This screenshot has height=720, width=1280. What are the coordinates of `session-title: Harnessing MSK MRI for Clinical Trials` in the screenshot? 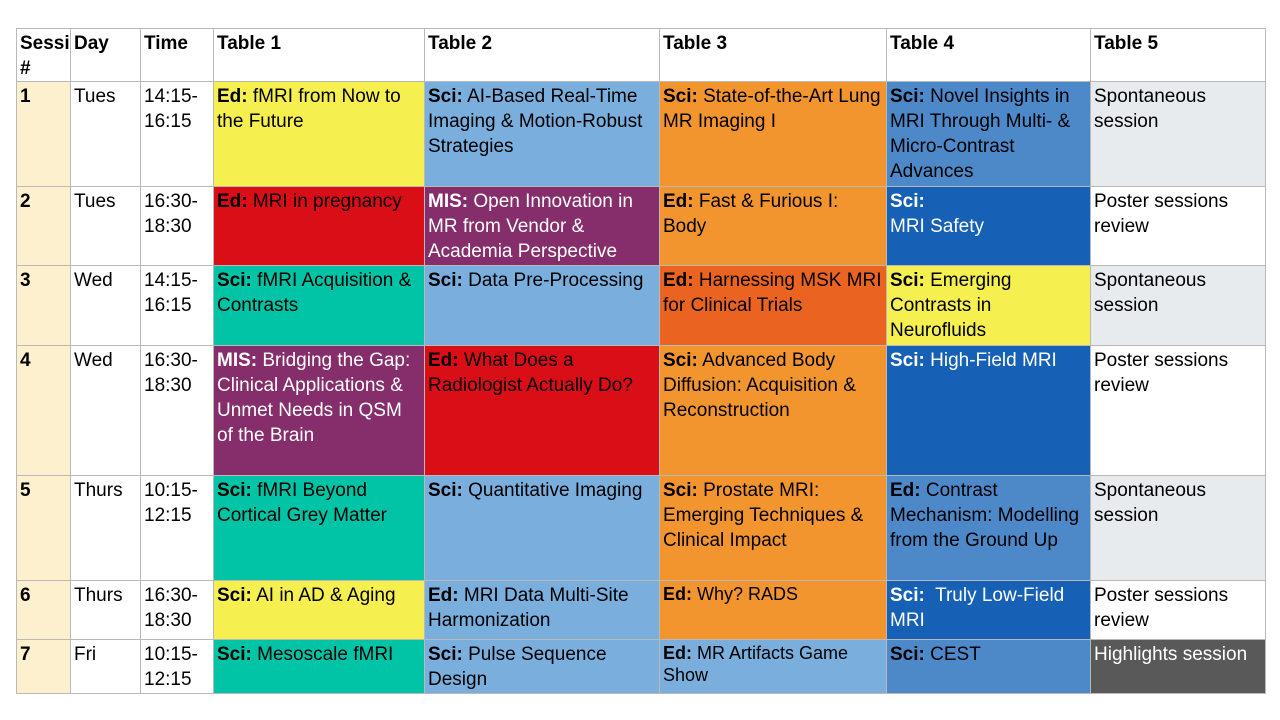 It's located at (772, 293).